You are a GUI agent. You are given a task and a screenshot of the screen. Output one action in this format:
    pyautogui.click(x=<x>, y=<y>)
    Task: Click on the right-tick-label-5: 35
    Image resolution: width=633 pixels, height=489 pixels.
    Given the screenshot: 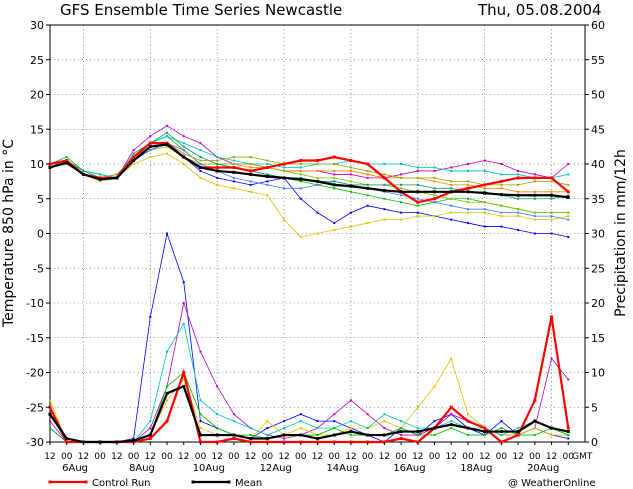 What is the action you would take?
    pyautogui.click(x=598, y=199)
    